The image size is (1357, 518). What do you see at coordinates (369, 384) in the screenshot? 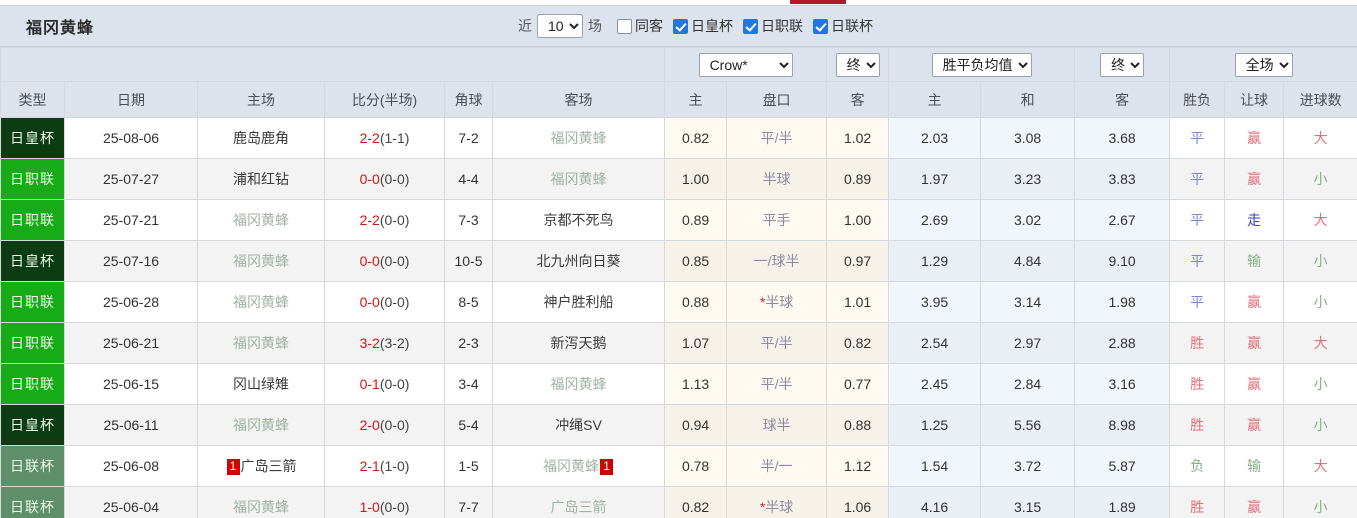
I see `score-fulltime: 0-1` at bounding box center [369, 384].